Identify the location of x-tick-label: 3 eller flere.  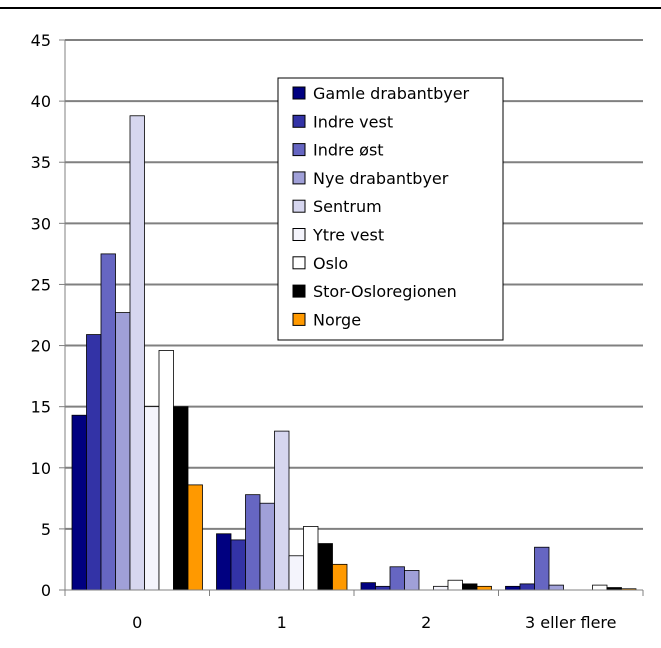
(571, 622).